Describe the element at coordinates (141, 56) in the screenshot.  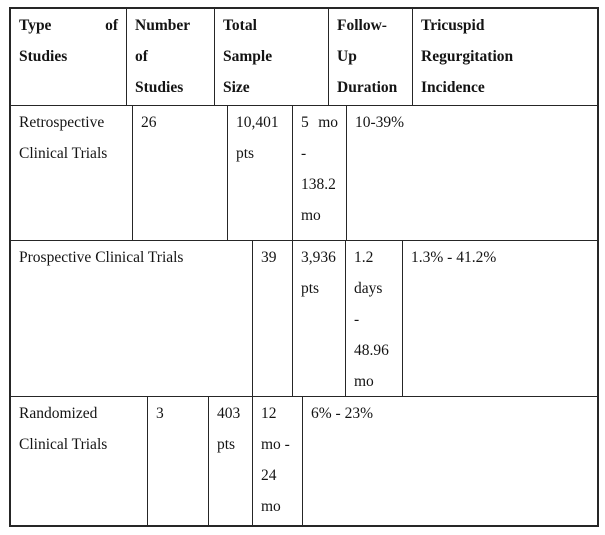
I see `cell-line: of` at that location.